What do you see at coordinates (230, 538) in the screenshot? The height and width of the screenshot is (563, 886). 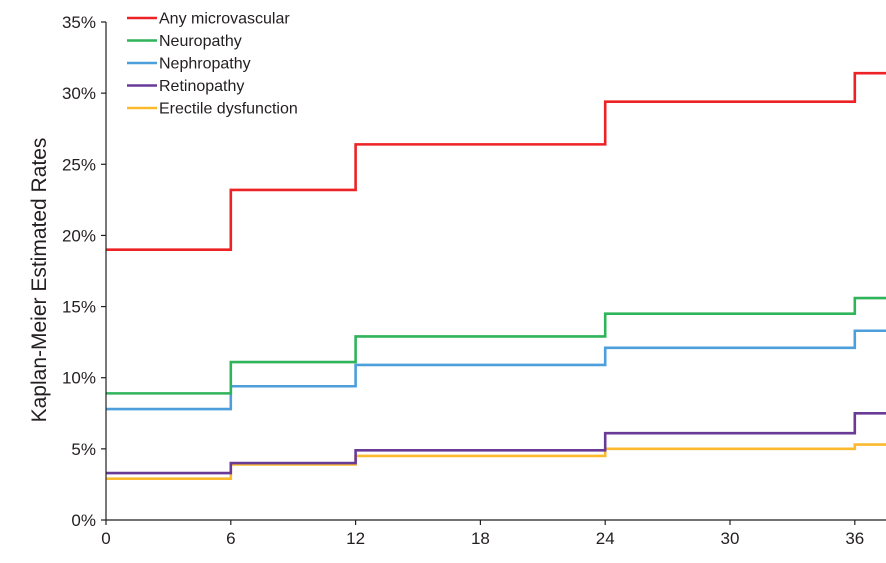 I see `x-tick-label: 6` at bounding box center [230, 538].